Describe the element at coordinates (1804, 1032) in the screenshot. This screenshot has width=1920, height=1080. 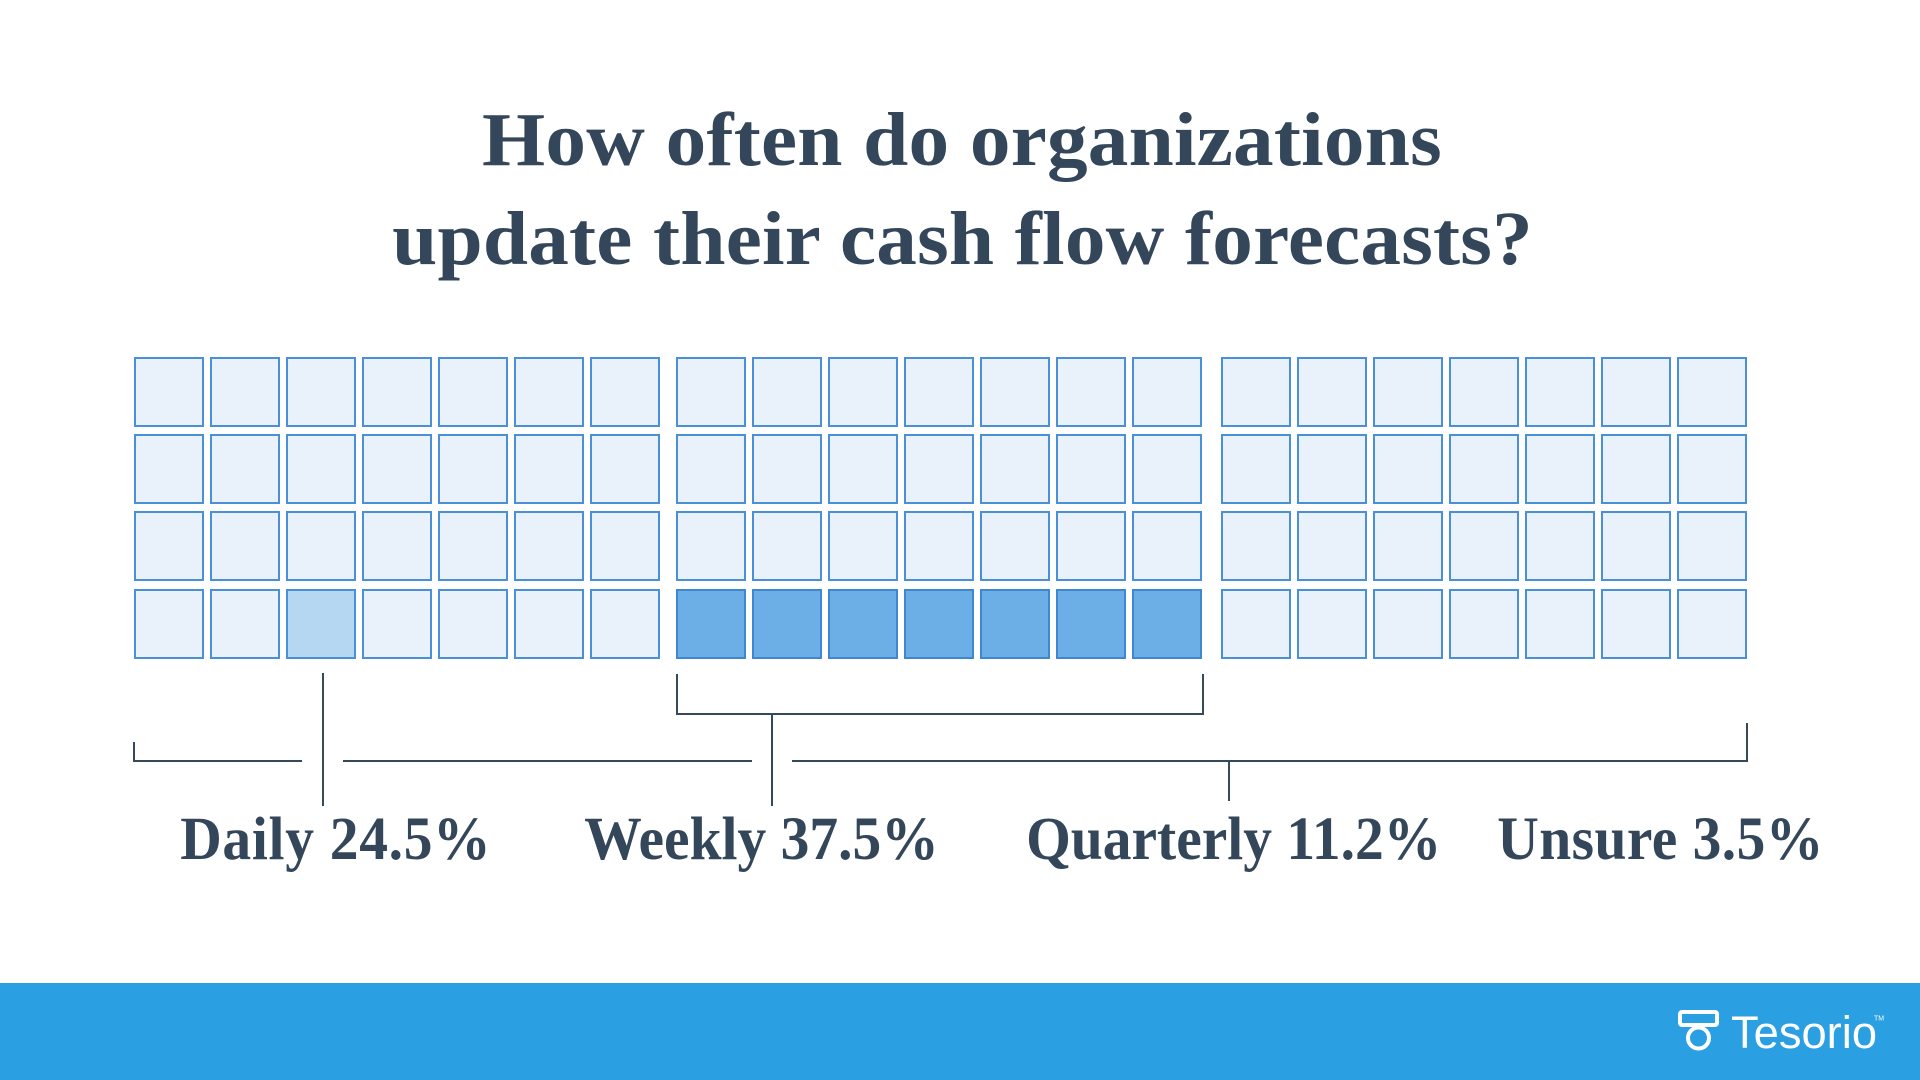
I see `svg-text: Tesorio` at that location.